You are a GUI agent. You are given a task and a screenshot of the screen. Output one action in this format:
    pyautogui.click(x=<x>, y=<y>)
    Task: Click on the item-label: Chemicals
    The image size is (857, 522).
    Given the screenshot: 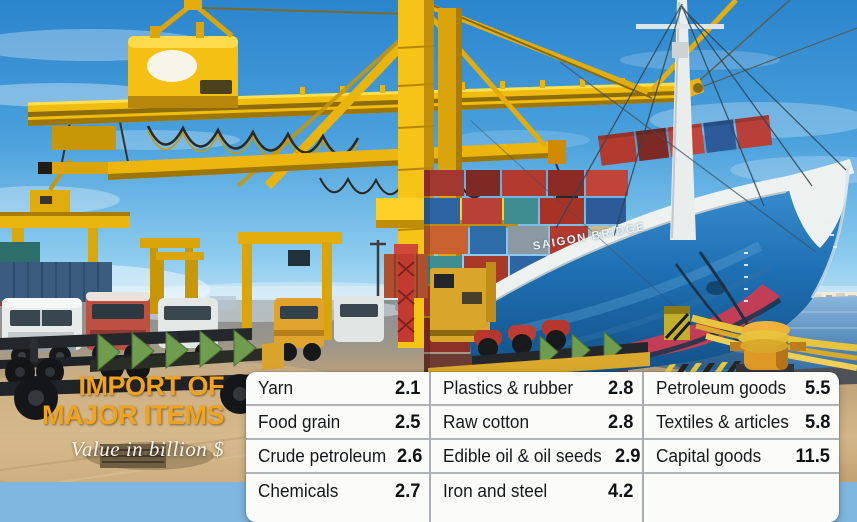 What is the action you would take?
    pyautogui.click(x=298, y=490)
    